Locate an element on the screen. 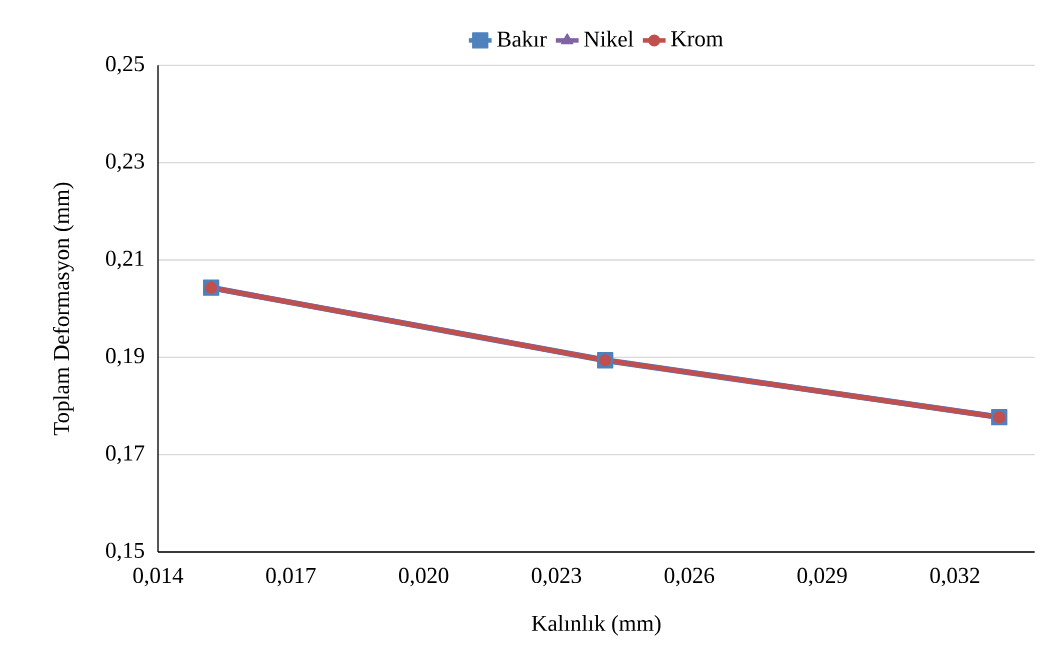  y-tick-label: 0,25 is located at coordinates (125, 65).